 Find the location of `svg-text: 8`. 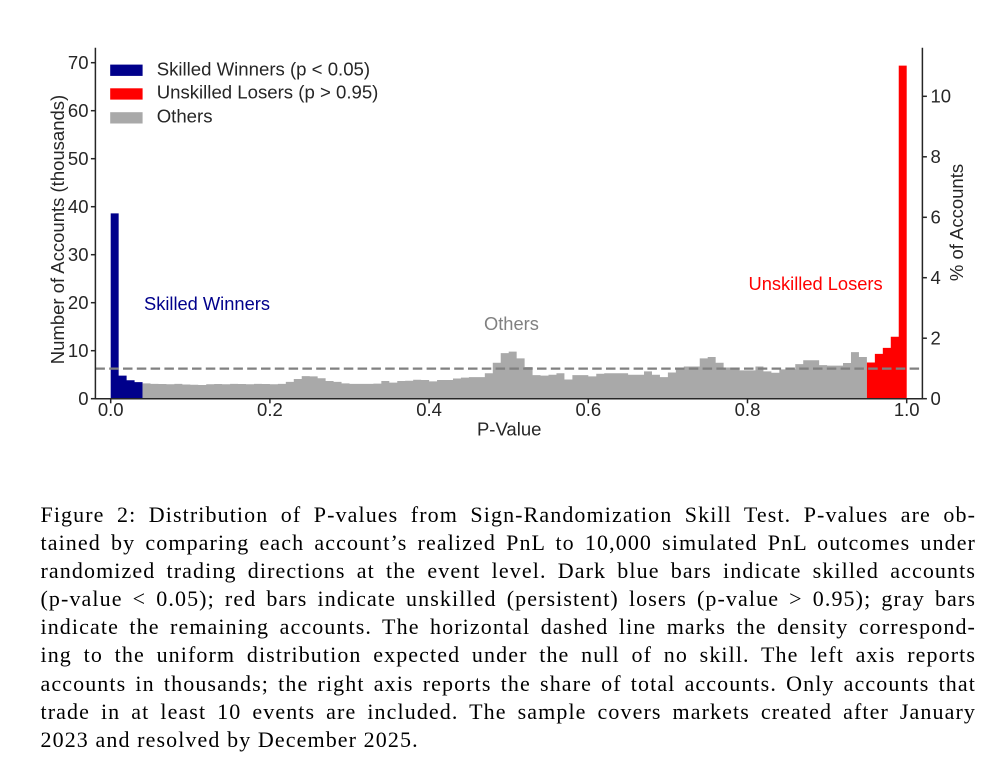

svg-text: 8 is located at coordinates (936, 156).